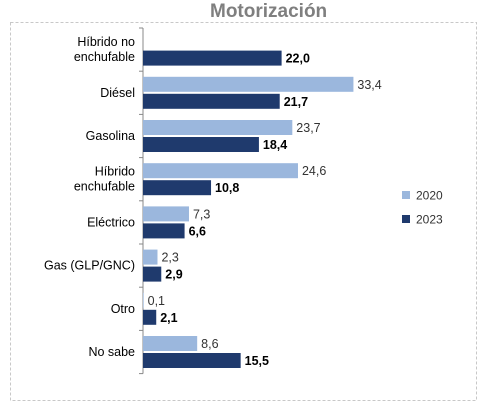  I want to click on data-label-2020: 24,6, so click(314, 171).